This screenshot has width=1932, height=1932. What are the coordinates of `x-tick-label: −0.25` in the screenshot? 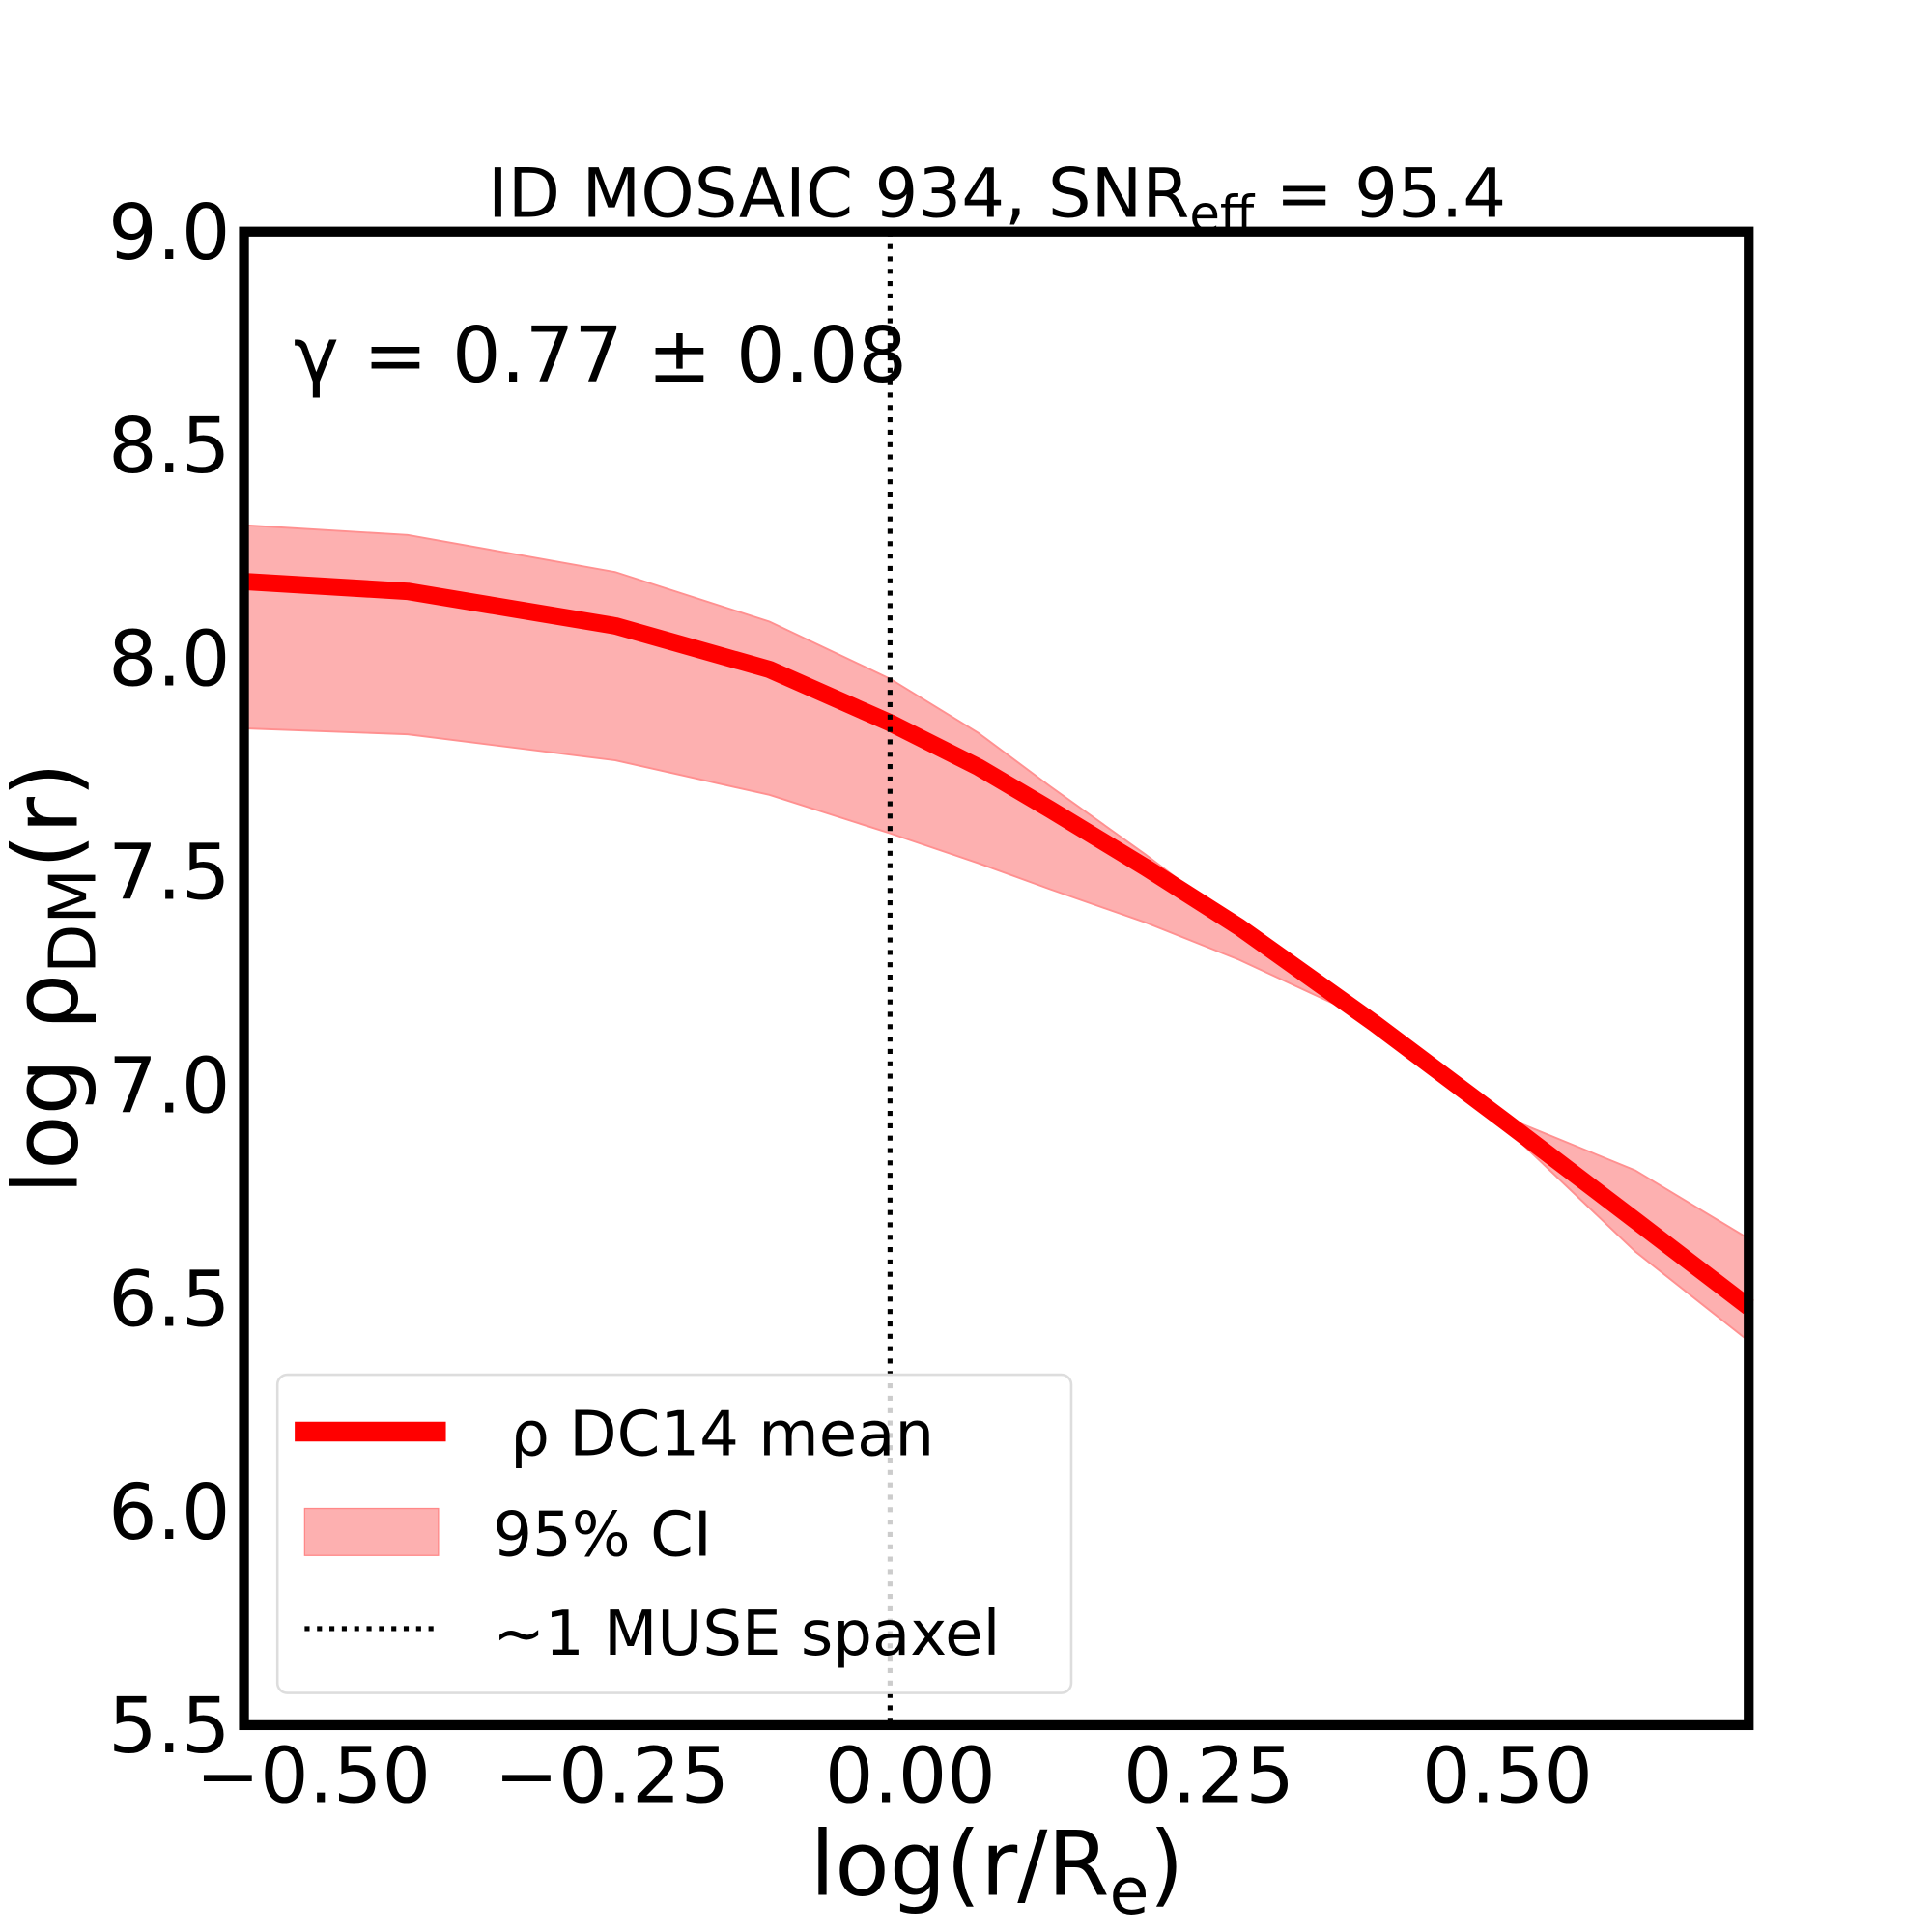 It's located at (612, 1775).